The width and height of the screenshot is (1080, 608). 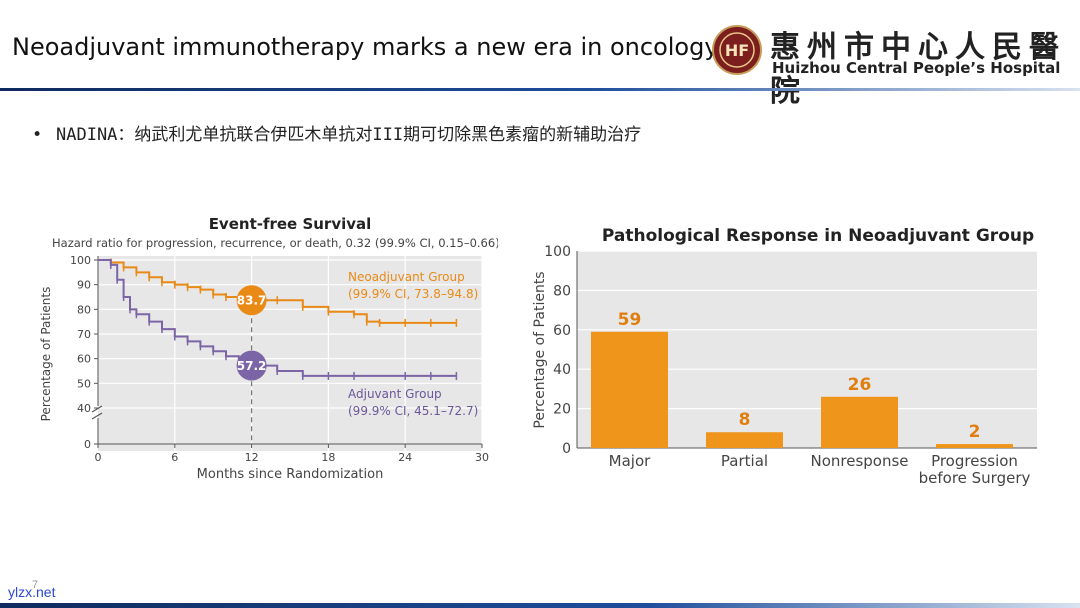 I want to click on km-ytick-label: 40, so click(x=84, y=408).